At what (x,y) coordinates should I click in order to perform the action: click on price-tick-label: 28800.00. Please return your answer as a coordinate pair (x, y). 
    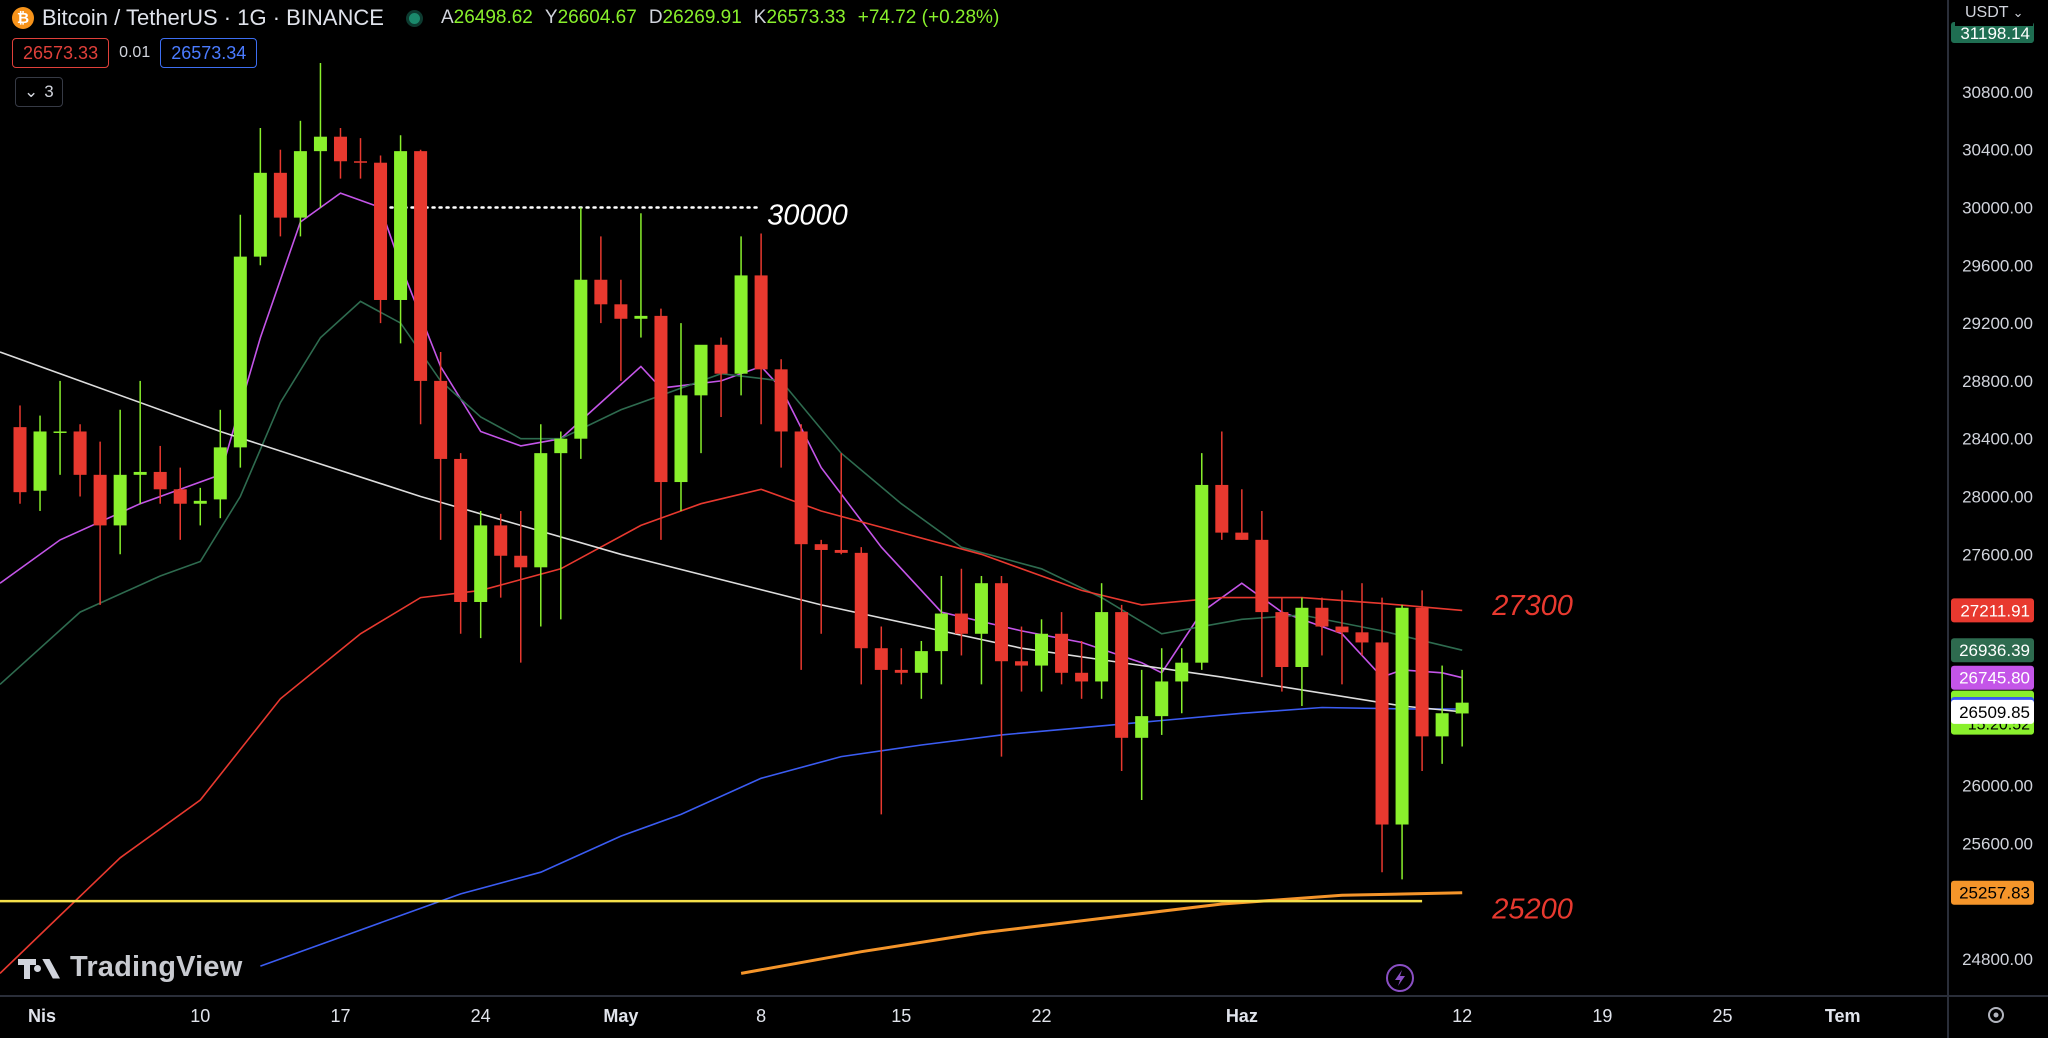
    Looking at the image, I should click on (1997, 381).